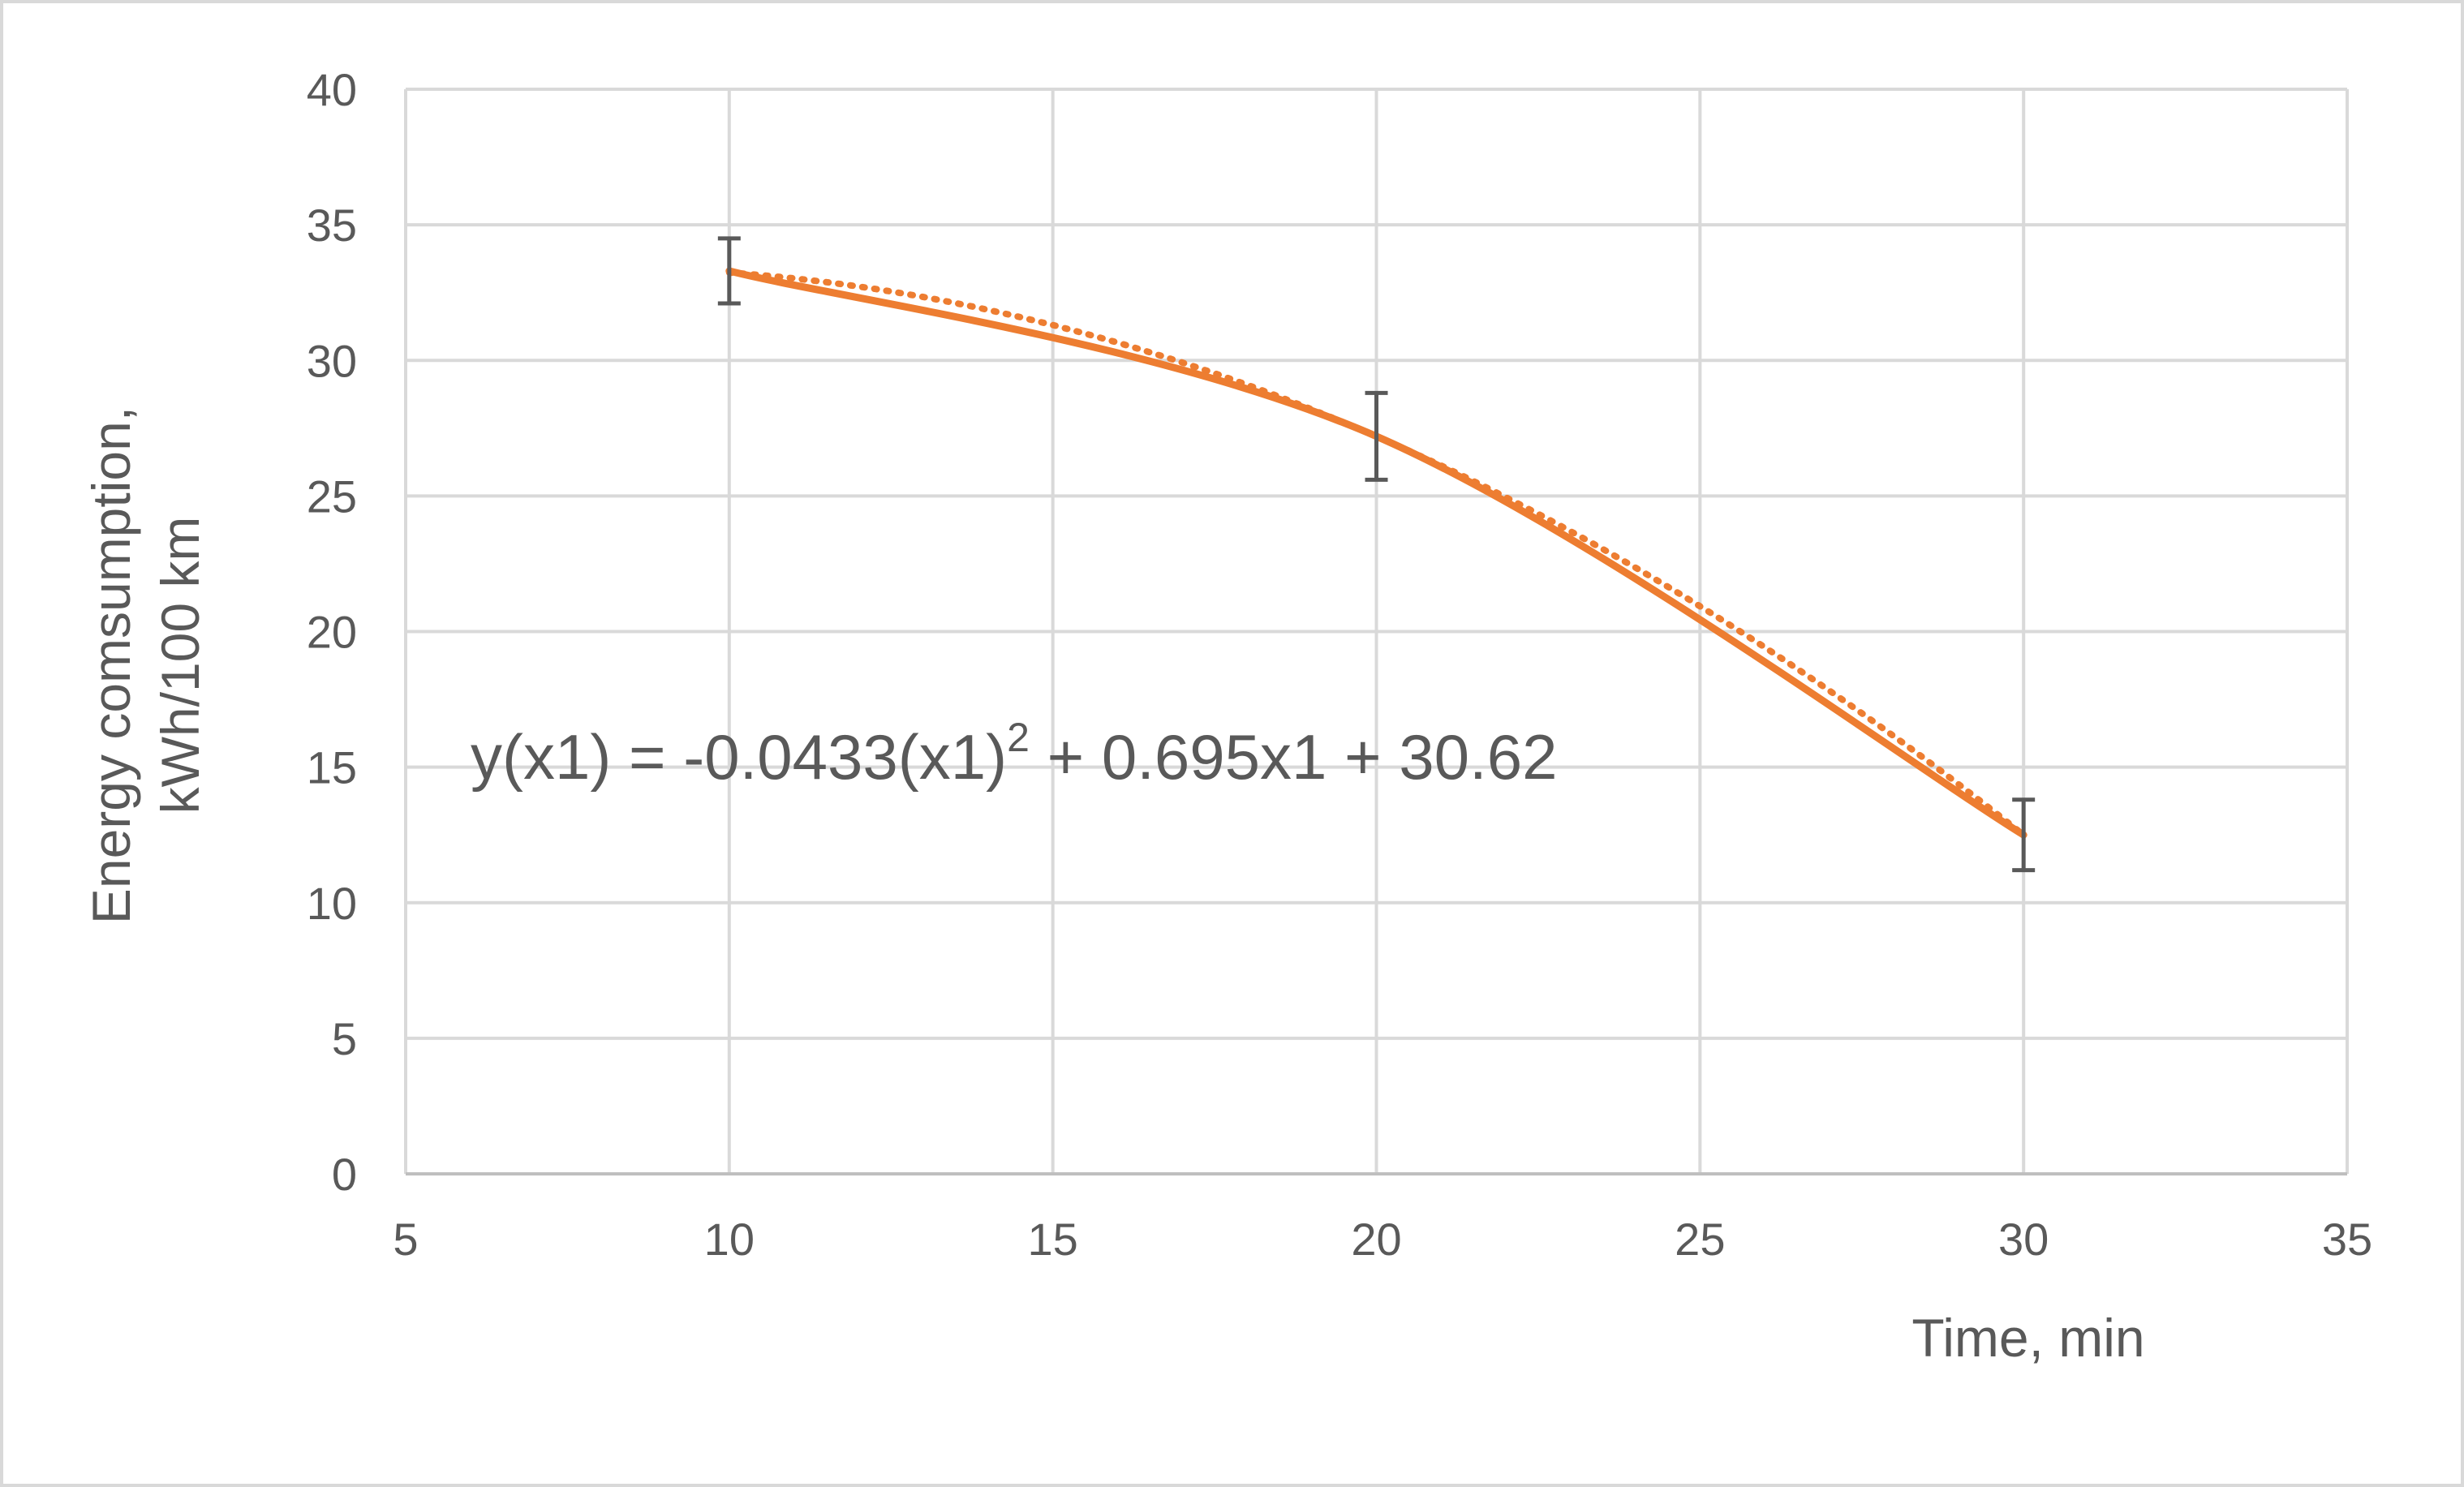 This screenshot has width=2464, height=1487. Describe the element at coordinates (332, 632) in the screenshot. I see `y-tick-label: 20` at that location.